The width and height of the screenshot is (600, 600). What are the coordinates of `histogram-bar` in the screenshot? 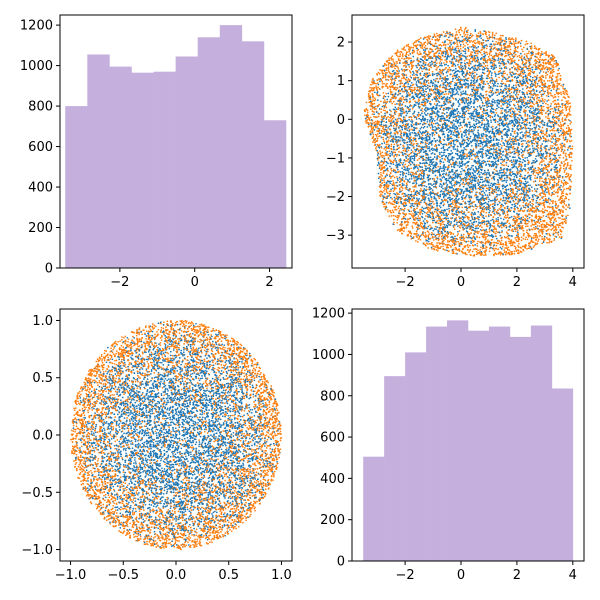 It's located at (275, 194).